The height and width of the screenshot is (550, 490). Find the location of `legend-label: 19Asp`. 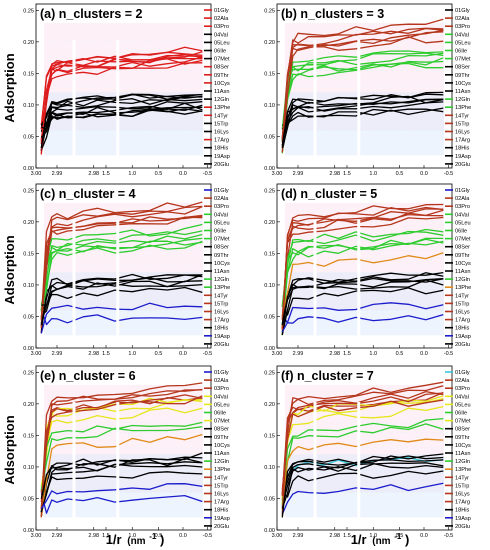

legend-label: 19Asp is located at coordinates (222, 519).